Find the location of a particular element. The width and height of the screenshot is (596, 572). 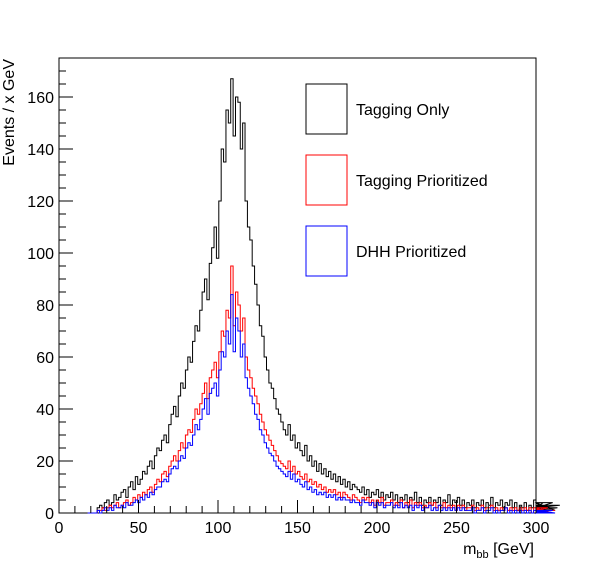

y-tick-label: 160 is located at coordinates (40, 98).